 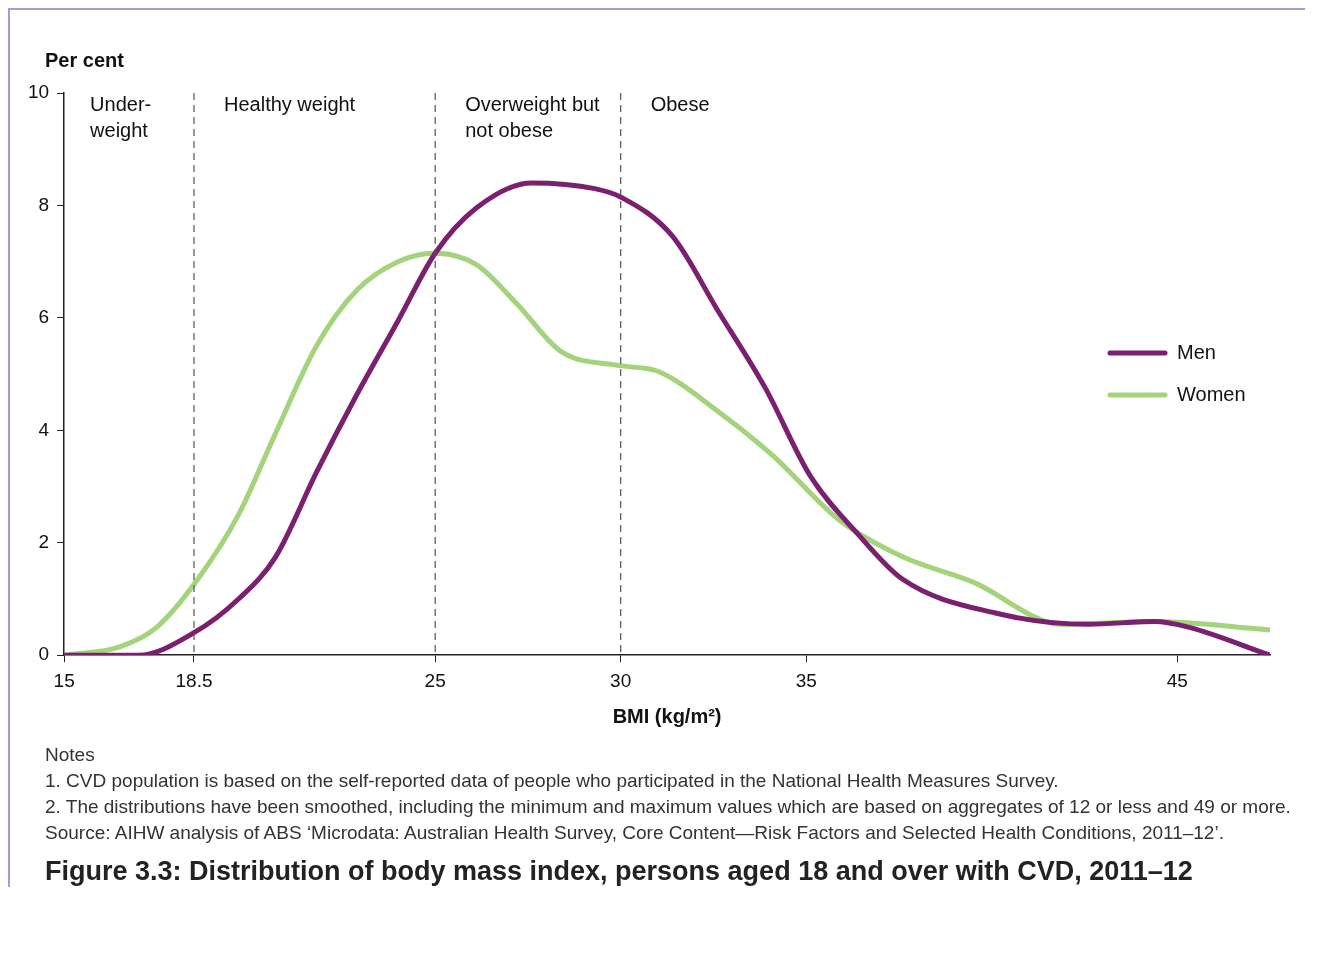 I want to click on y-tick-label: 8, so click(x=44, y=204).